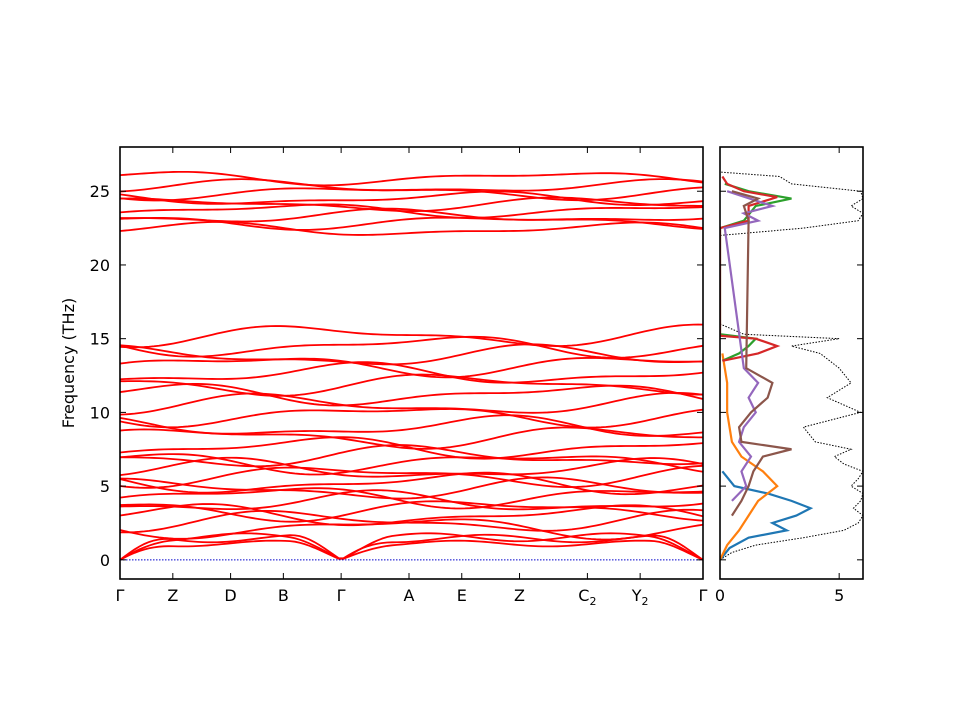  I want to click on dos-y-ticks, so click(791, 375).